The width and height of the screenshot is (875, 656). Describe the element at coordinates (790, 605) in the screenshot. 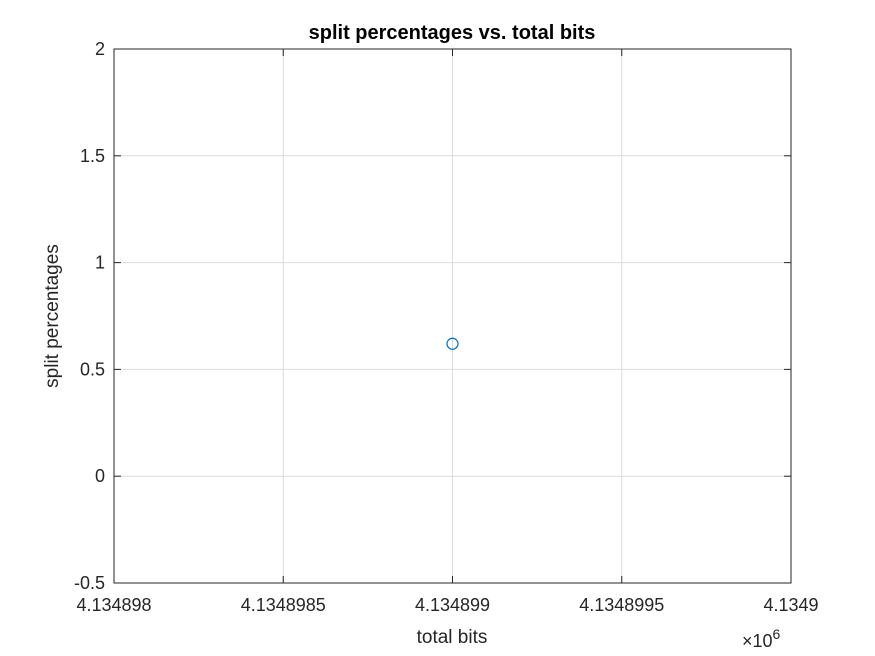

I see `x-tick-label: 4.1349` at that location.